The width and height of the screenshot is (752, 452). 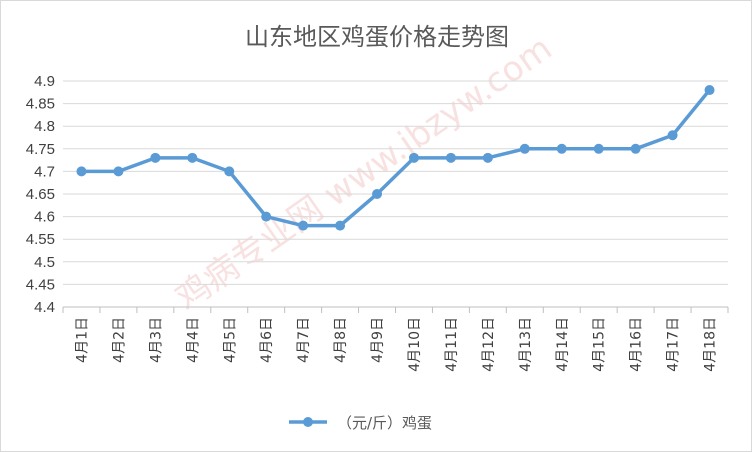 I want to click on legend-marker, so click(x=308, y=422).